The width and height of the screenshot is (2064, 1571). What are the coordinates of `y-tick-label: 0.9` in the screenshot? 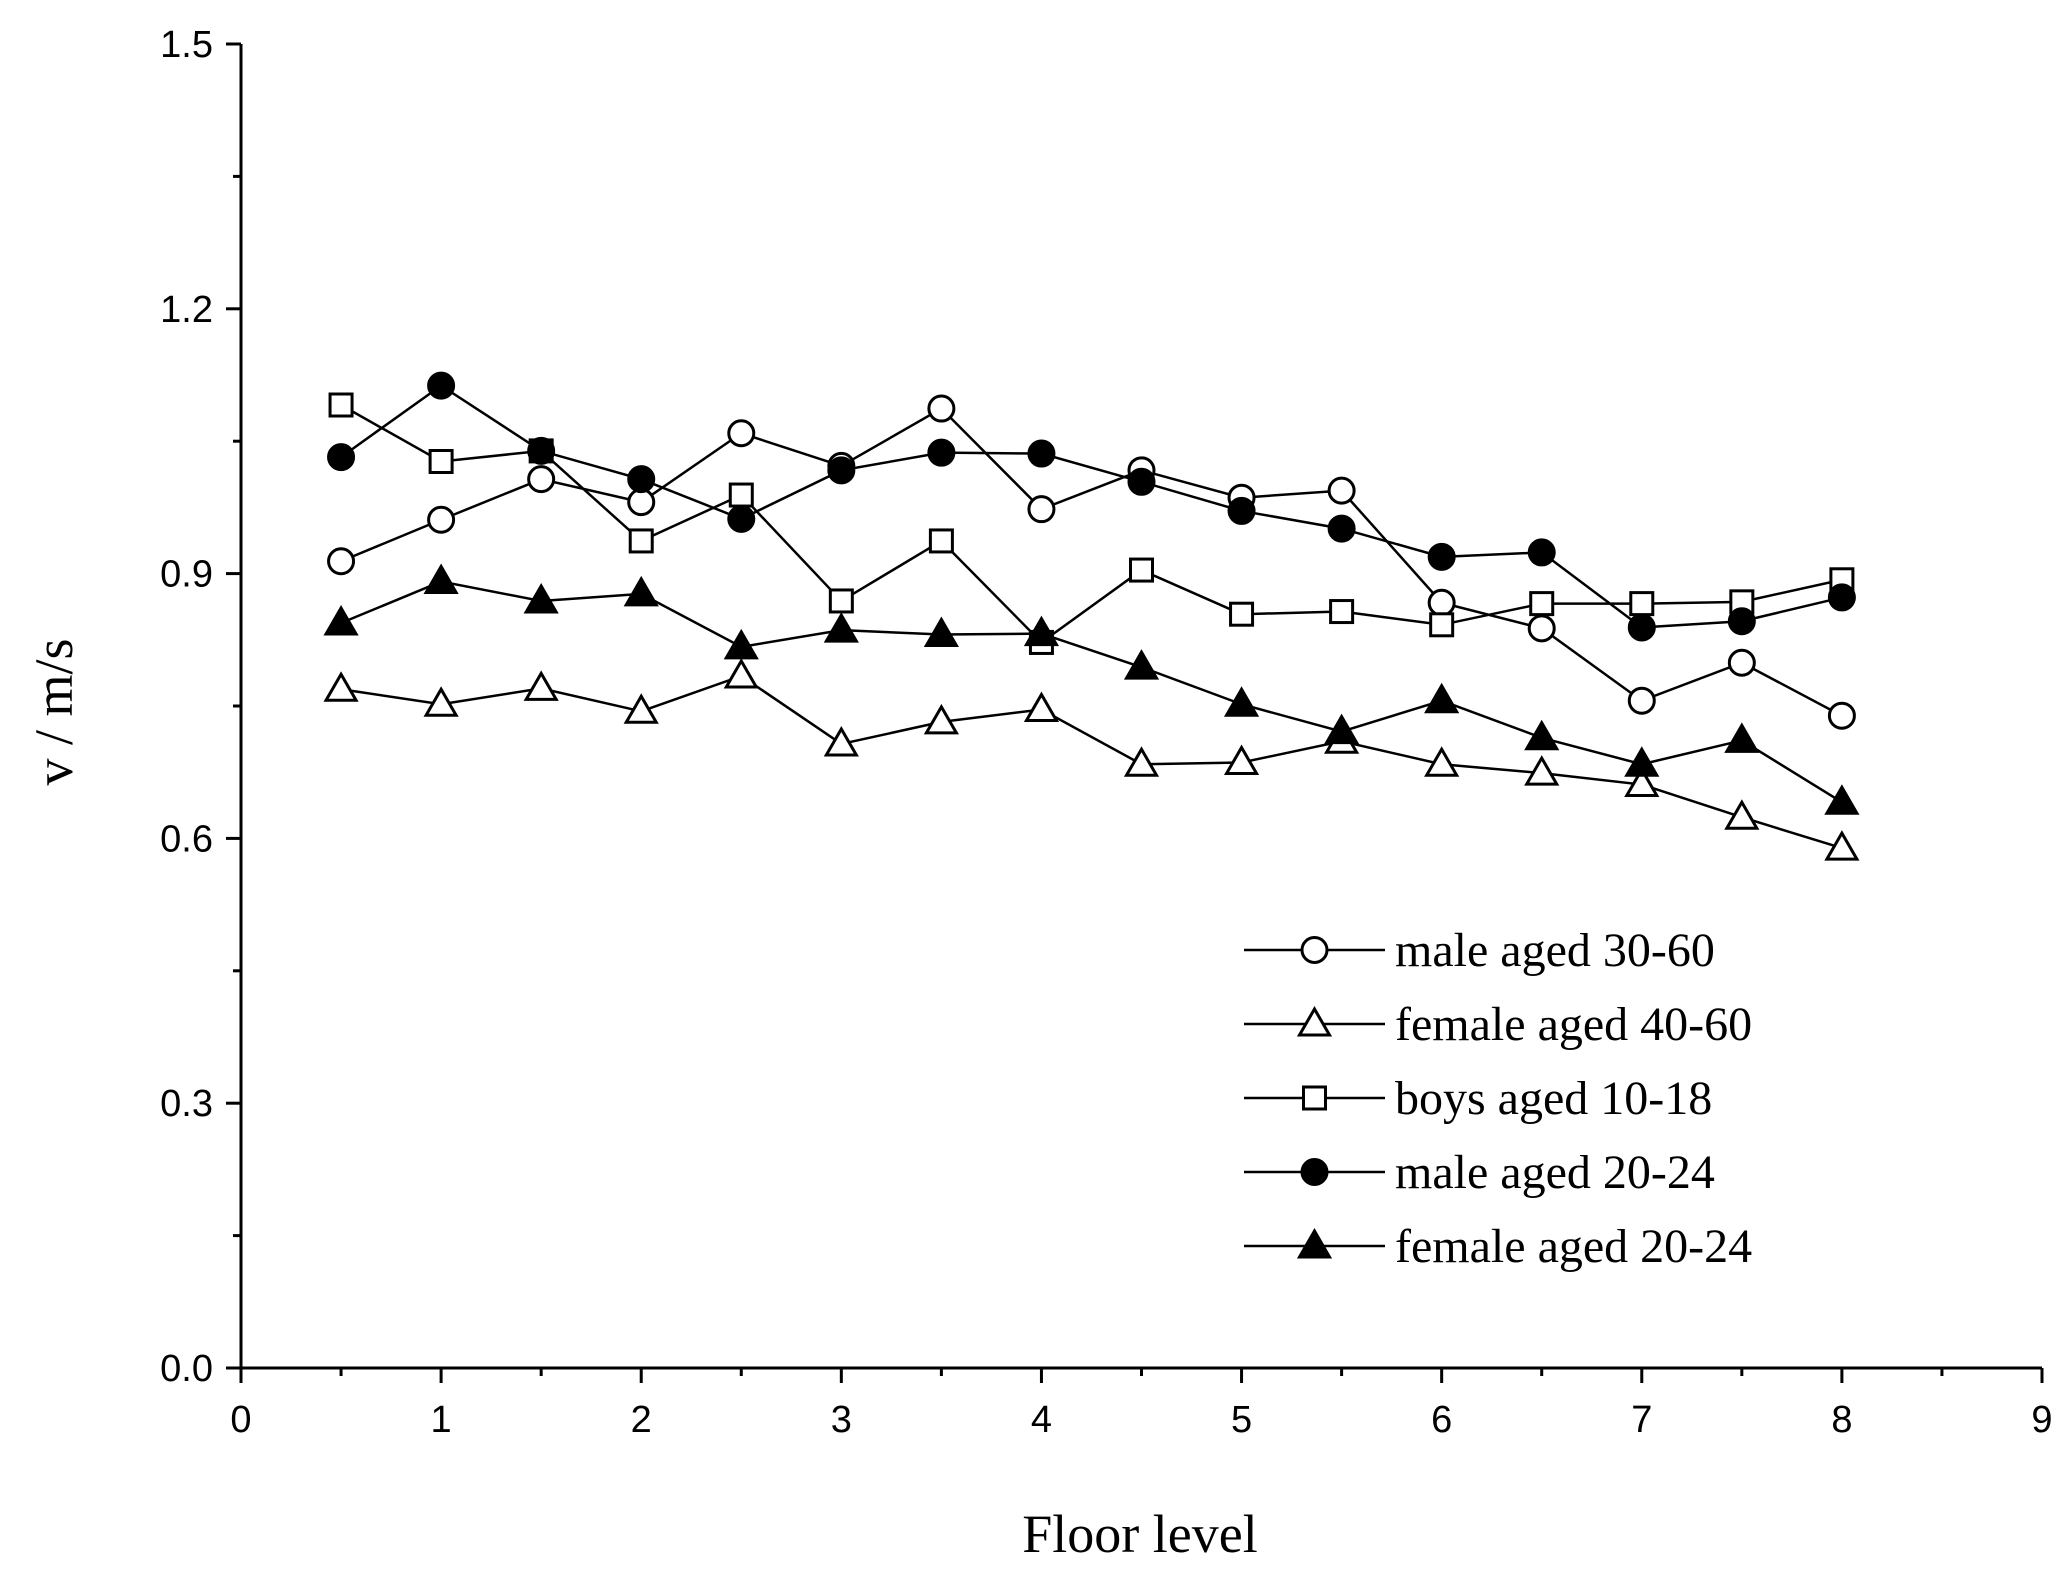 It's located at (186, 575).